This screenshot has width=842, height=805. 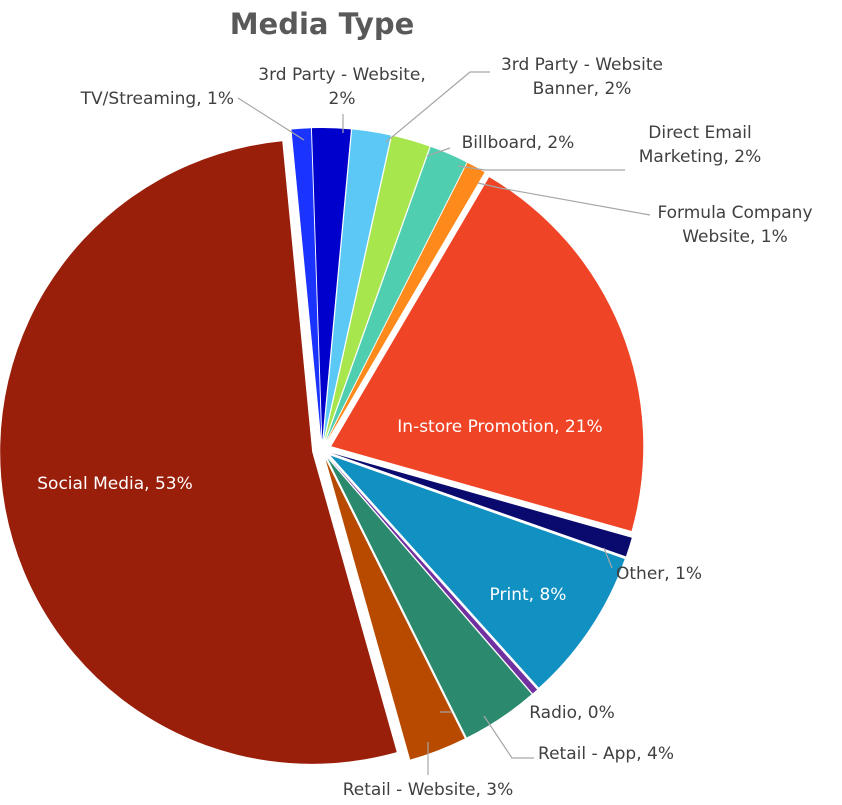 I want to click on label-3rd-party-website-line-2: 2%, so click(x=342, y=99).